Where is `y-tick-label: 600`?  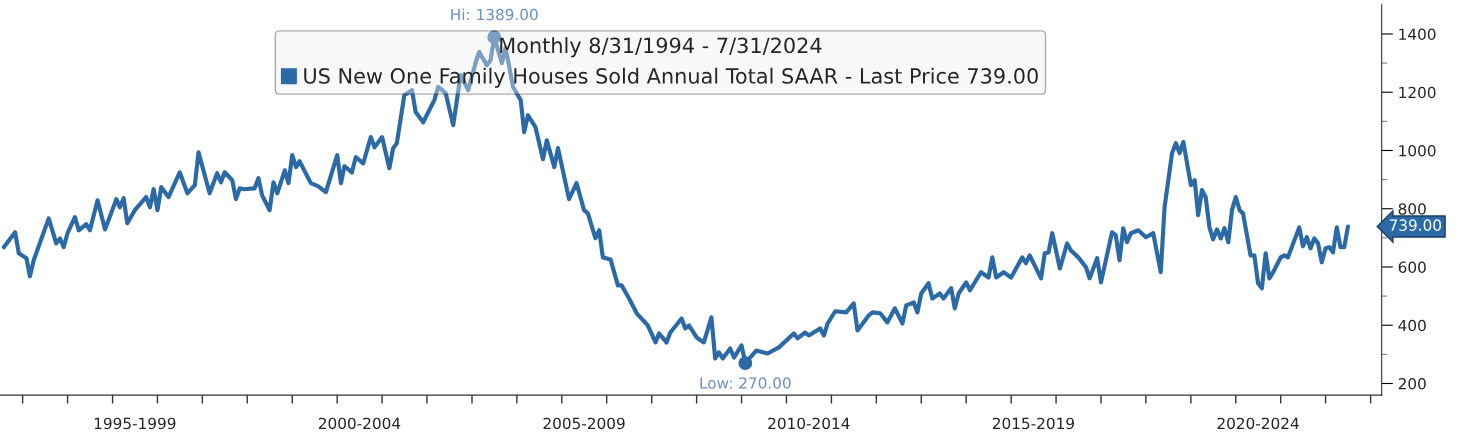
y-tick-label: 600 is located at coordinates (1412, 267).